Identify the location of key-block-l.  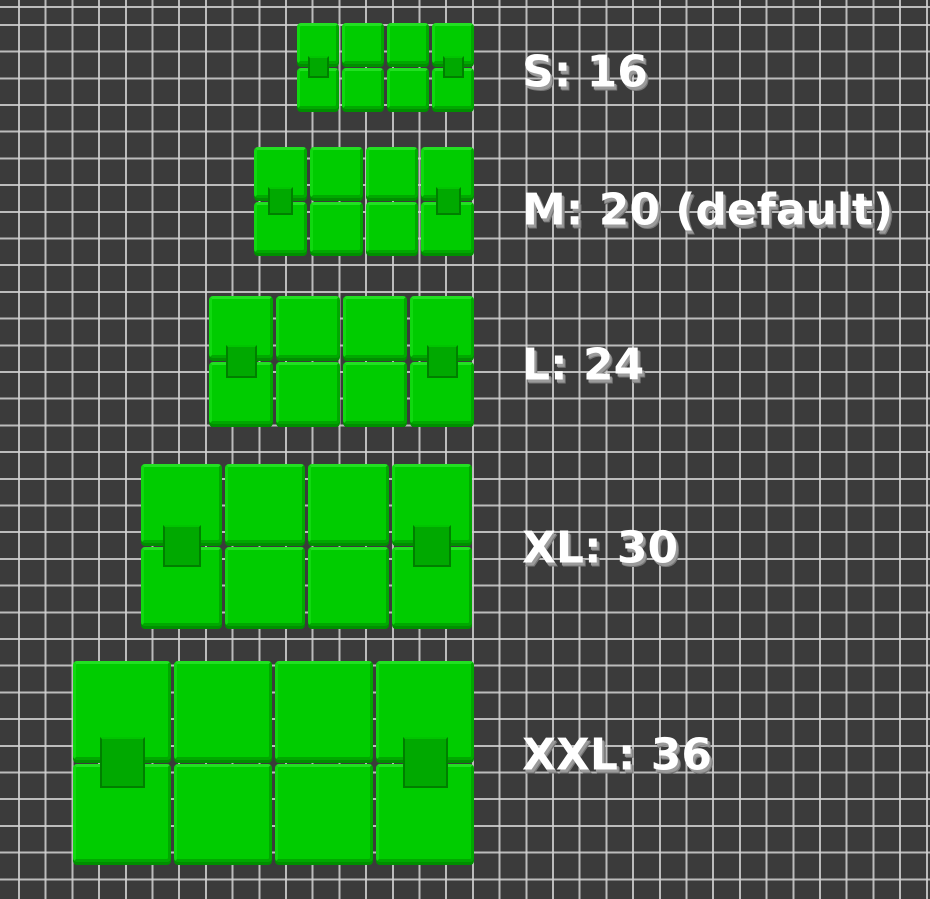
(342, 361).